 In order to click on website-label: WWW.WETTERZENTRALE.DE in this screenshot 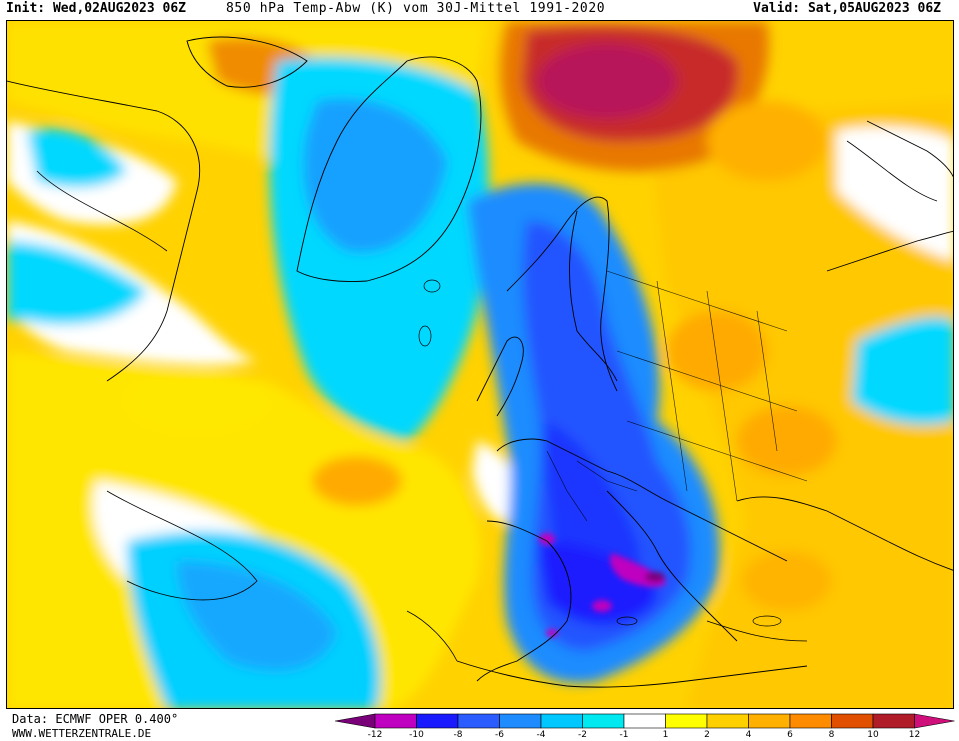, I will do `click(82, 733)`.